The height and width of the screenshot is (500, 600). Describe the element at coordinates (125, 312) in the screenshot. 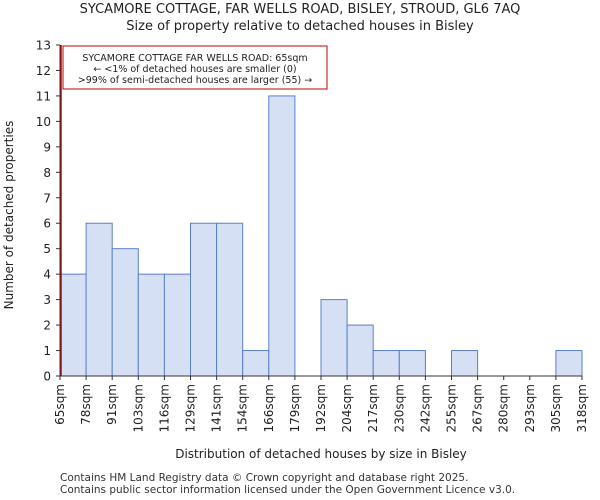

I see `bar-91sqm` at that location.